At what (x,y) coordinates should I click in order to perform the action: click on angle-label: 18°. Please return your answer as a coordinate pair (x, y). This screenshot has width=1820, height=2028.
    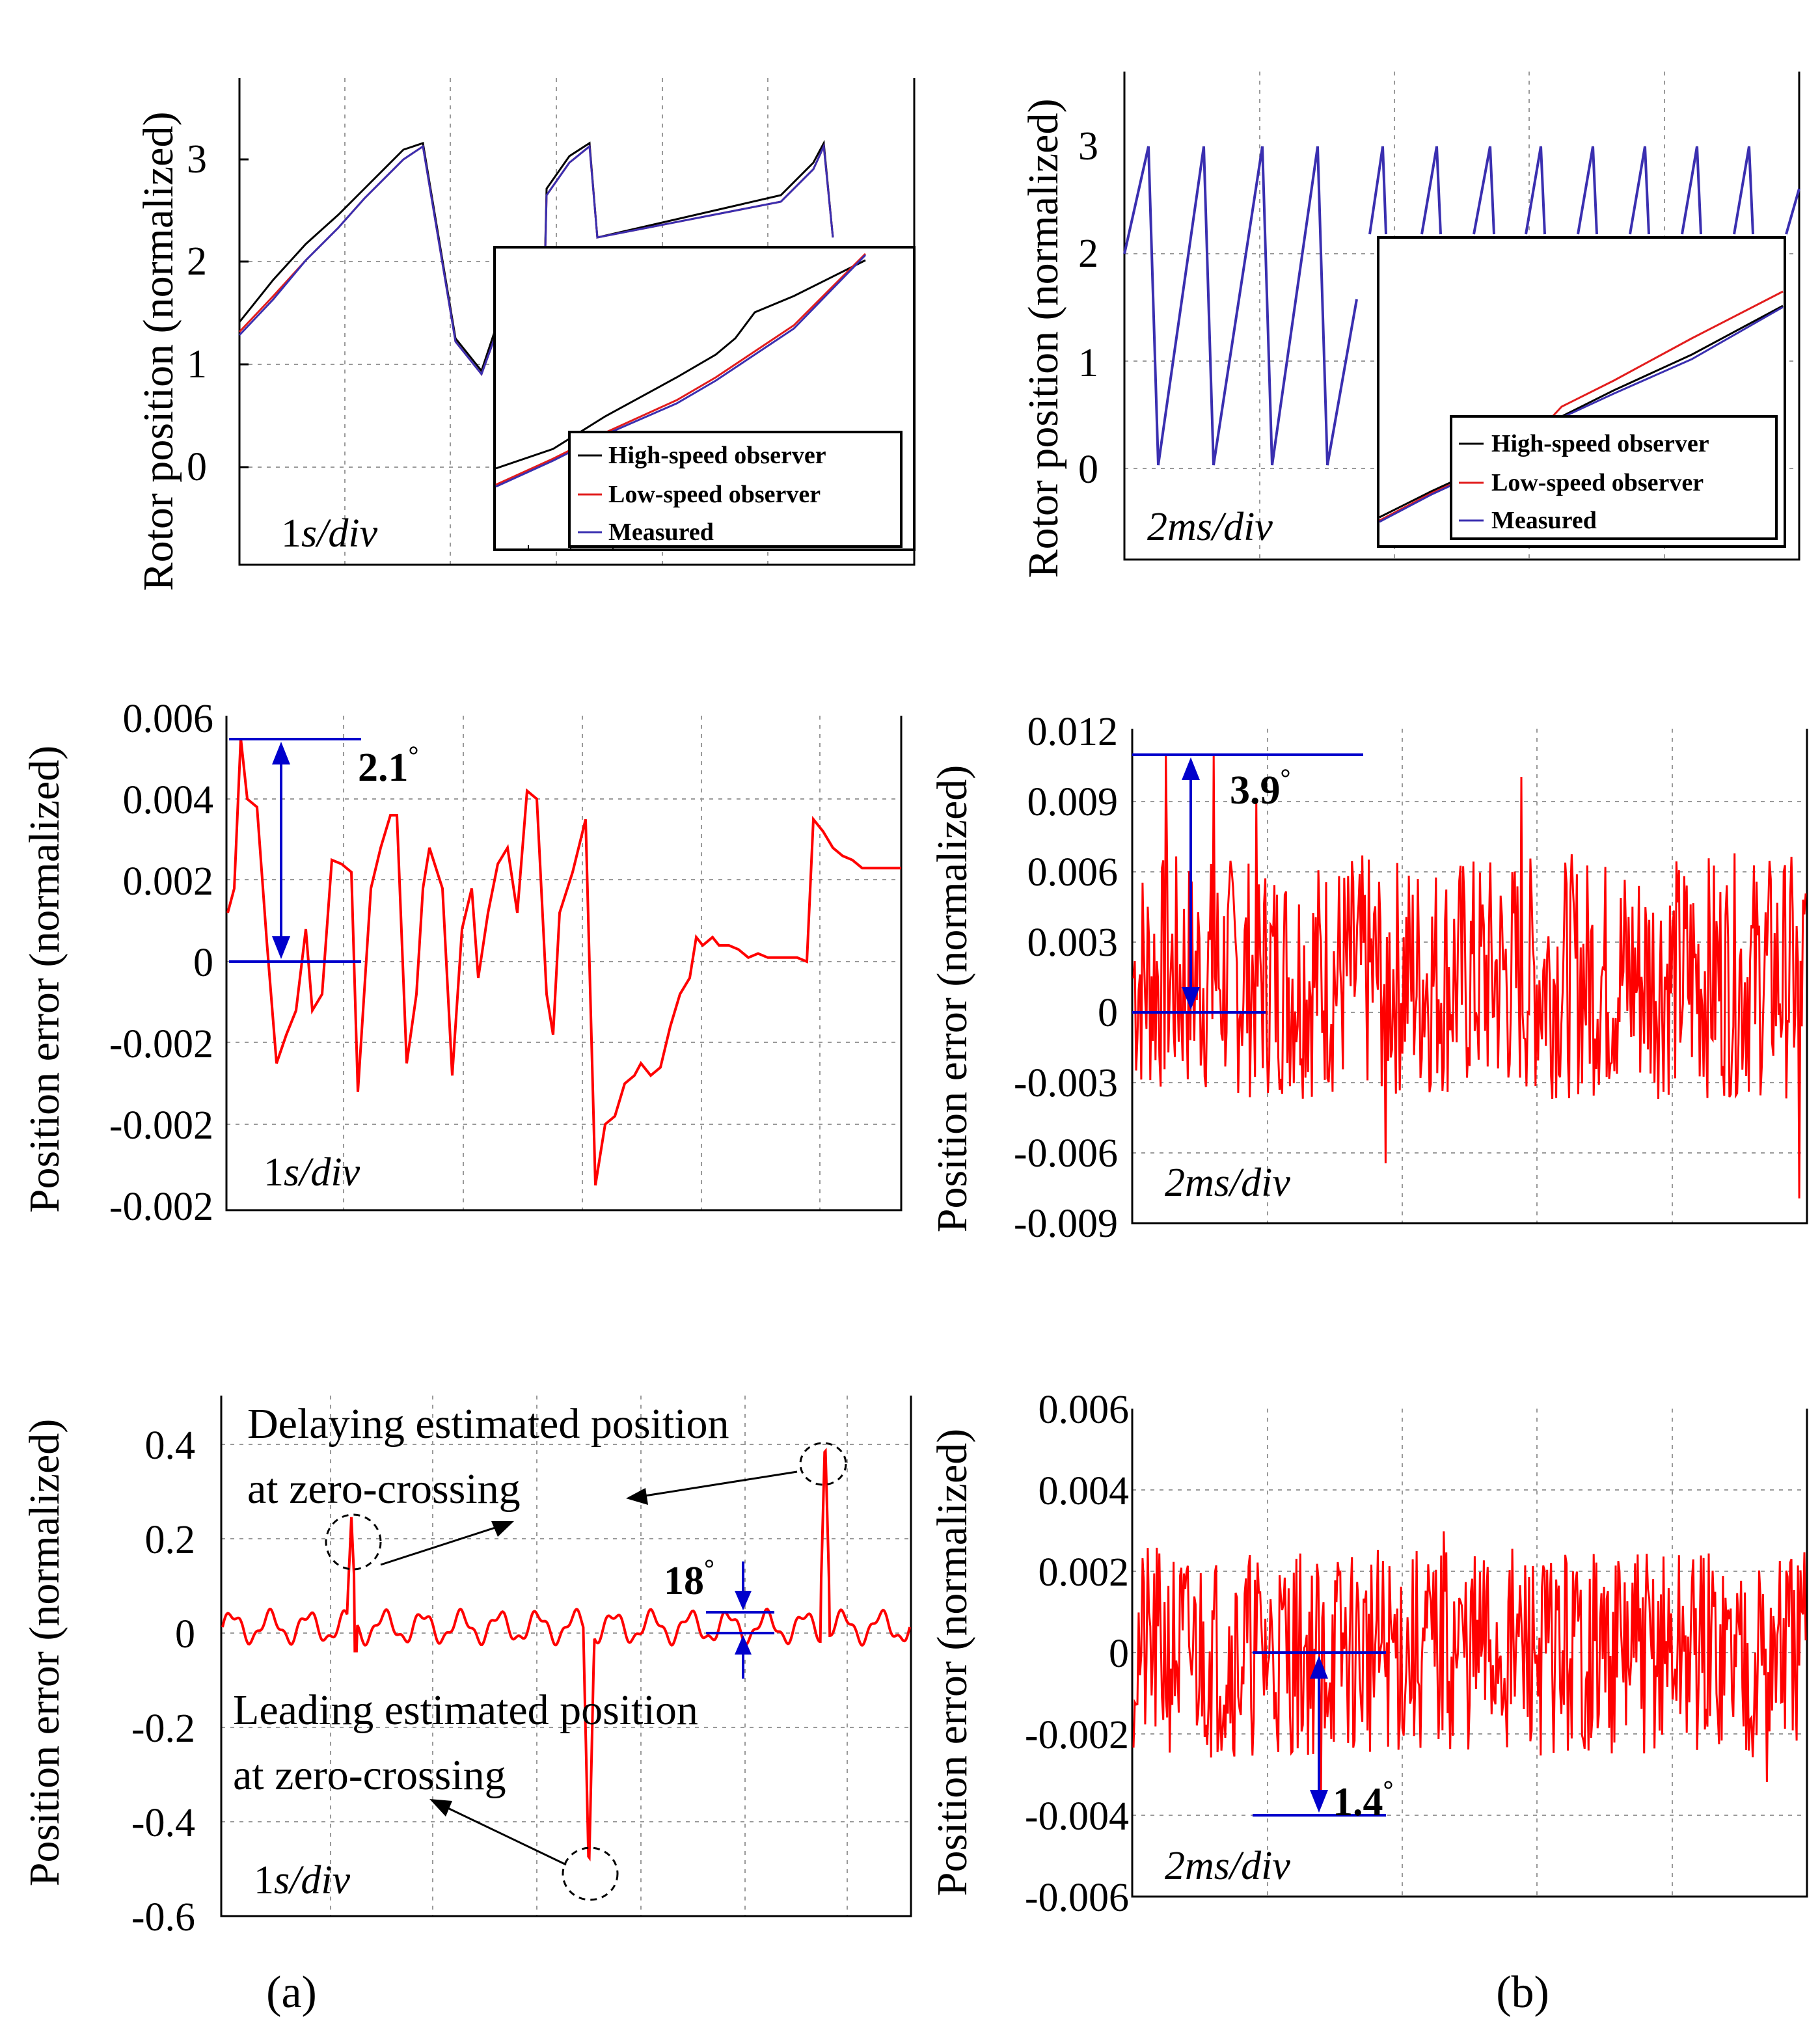
    Looking at the image, I should click on (689, 1578).